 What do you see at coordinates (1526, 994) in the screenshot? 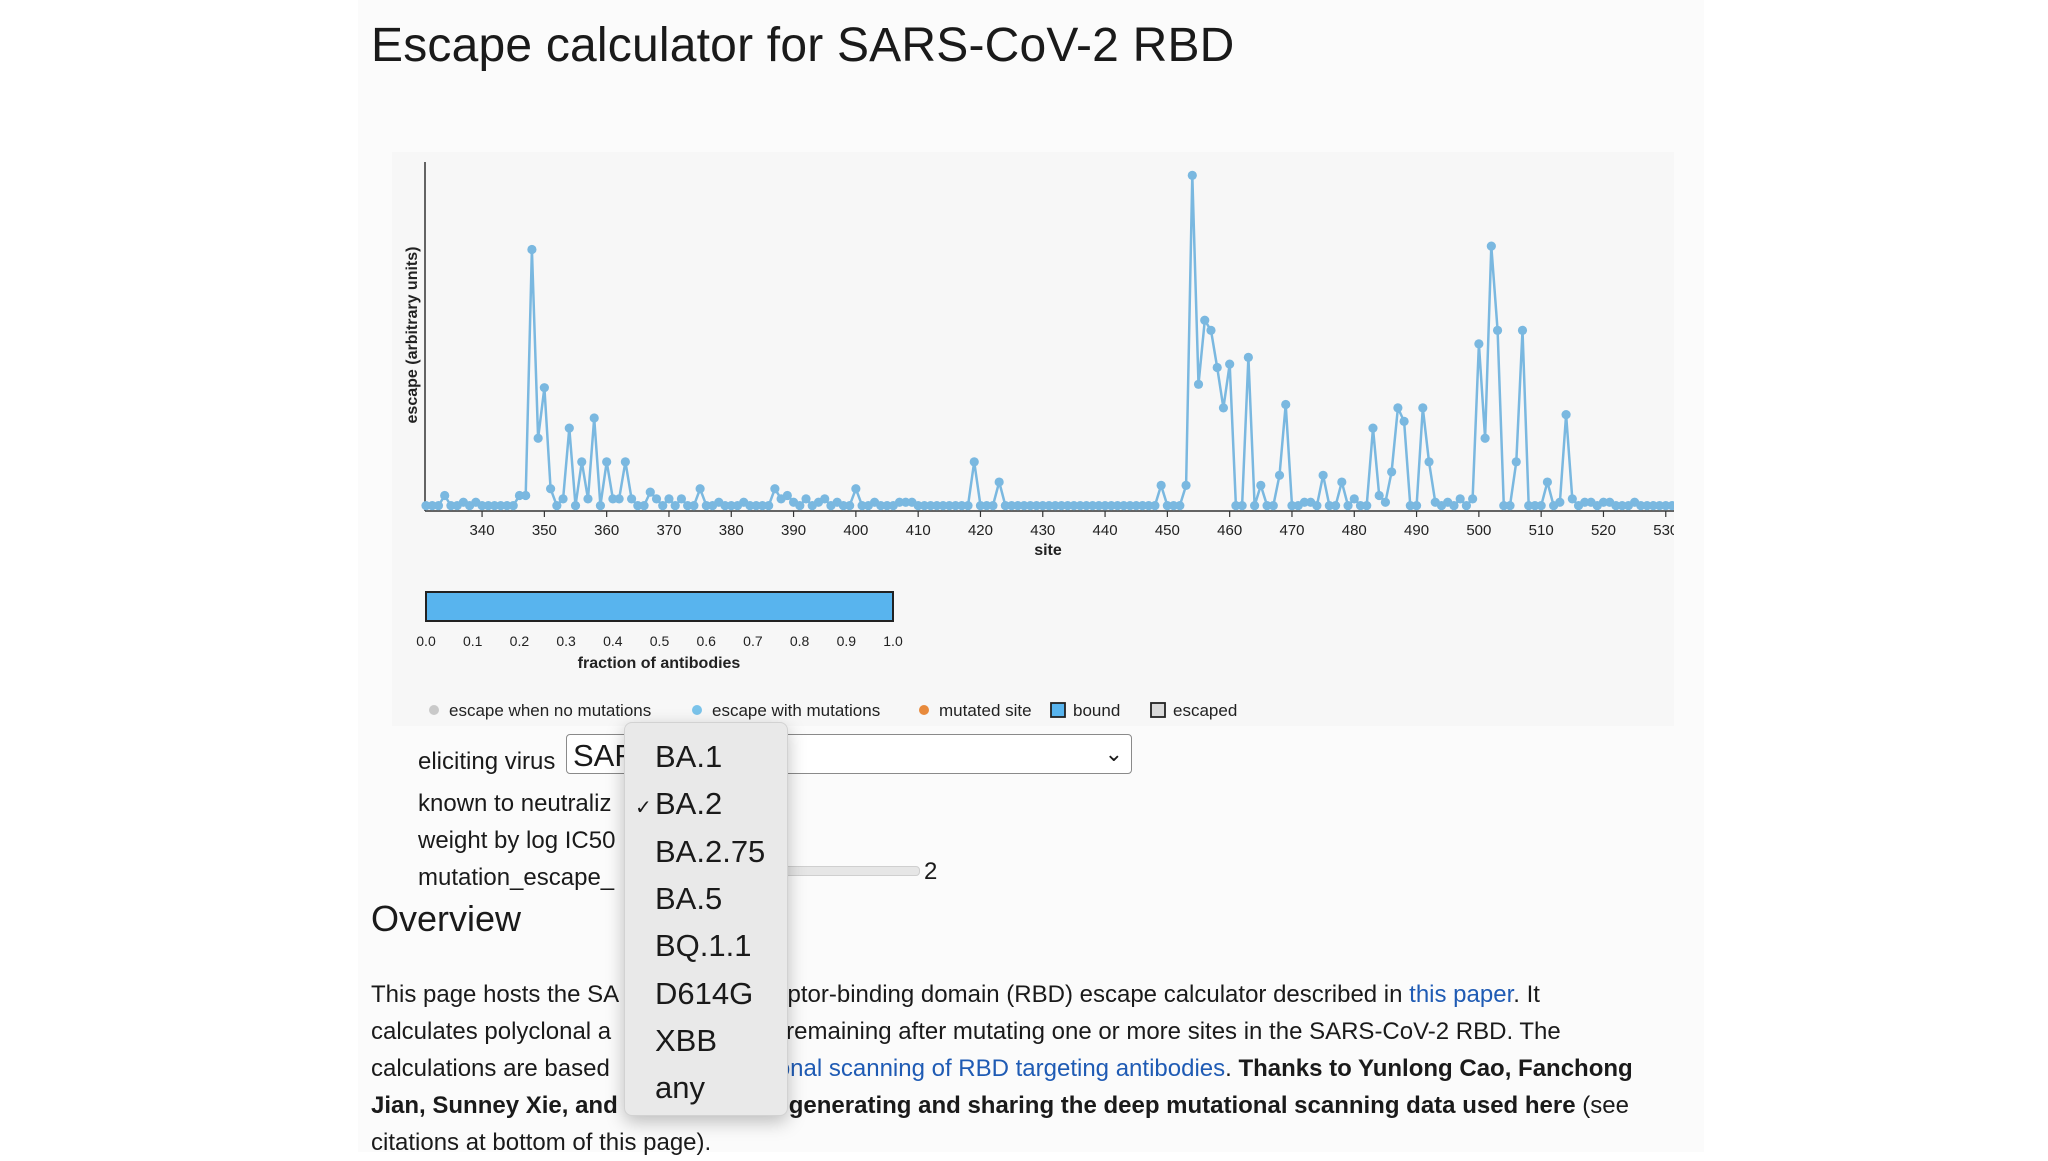
I see `paragraph-text: . It` at bounding box center [1526, 994].